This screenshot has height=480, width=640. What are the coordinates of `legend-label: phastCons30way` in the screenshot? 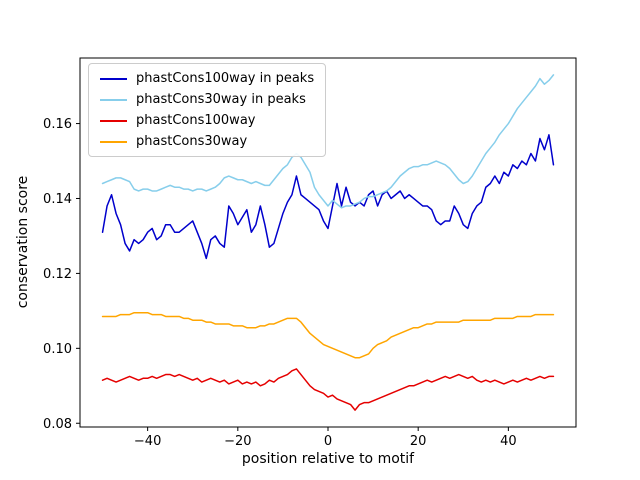 It's located at (192, 141).